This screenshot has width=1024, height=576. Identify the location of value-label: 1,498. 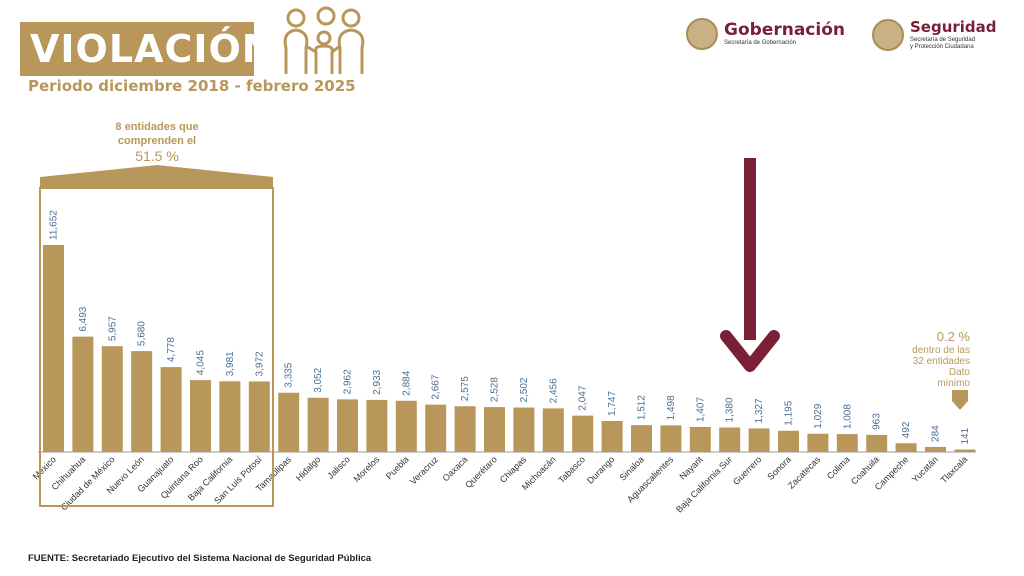
(671, 407).